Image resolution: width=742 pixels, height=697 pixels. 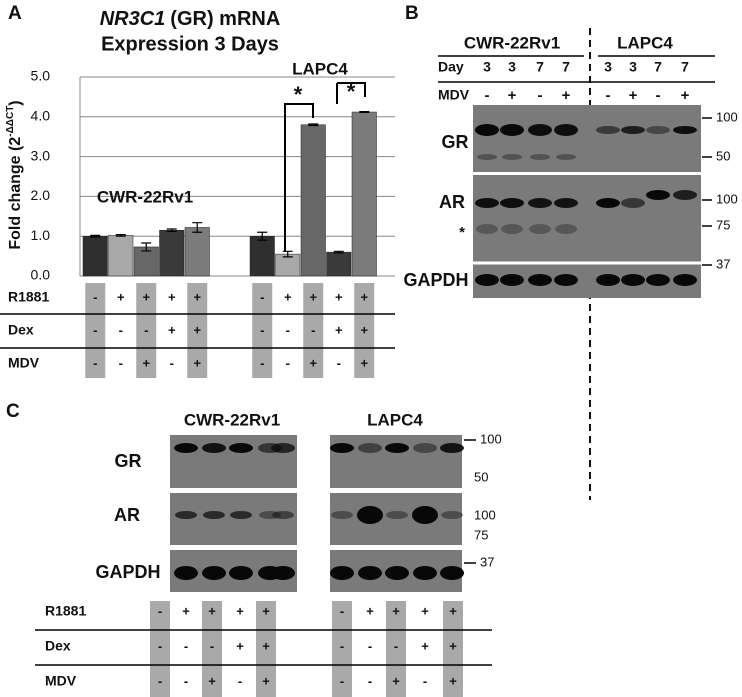 I want to click on y-tick-label: 4.0, so click(x=41, y=116).